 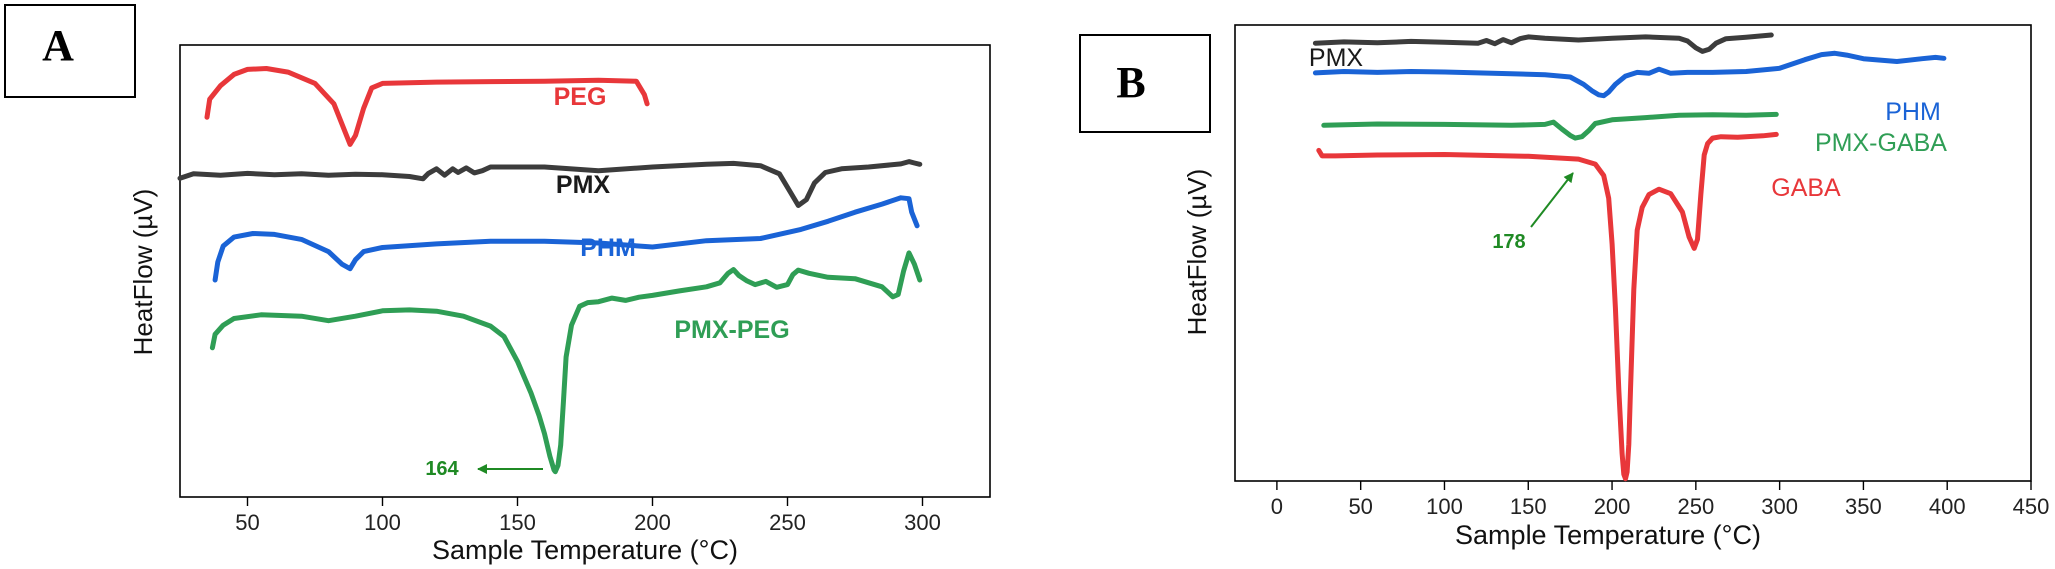 I want to click on series-line-pmx-a, so click(x=550, y=183).